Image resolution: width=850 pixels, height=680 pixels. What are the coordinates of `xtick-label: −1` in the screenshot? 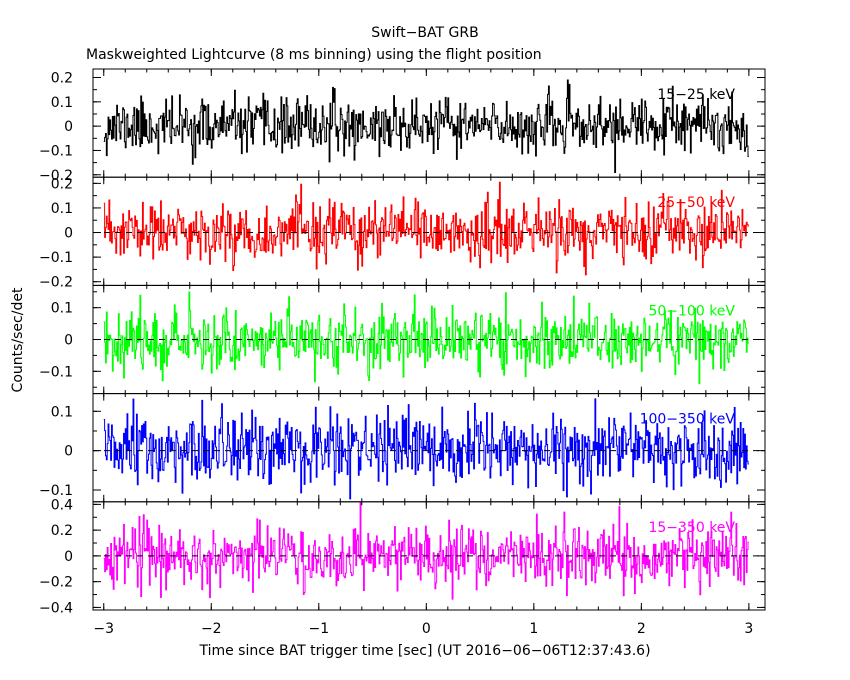 It's located at (318, 629).